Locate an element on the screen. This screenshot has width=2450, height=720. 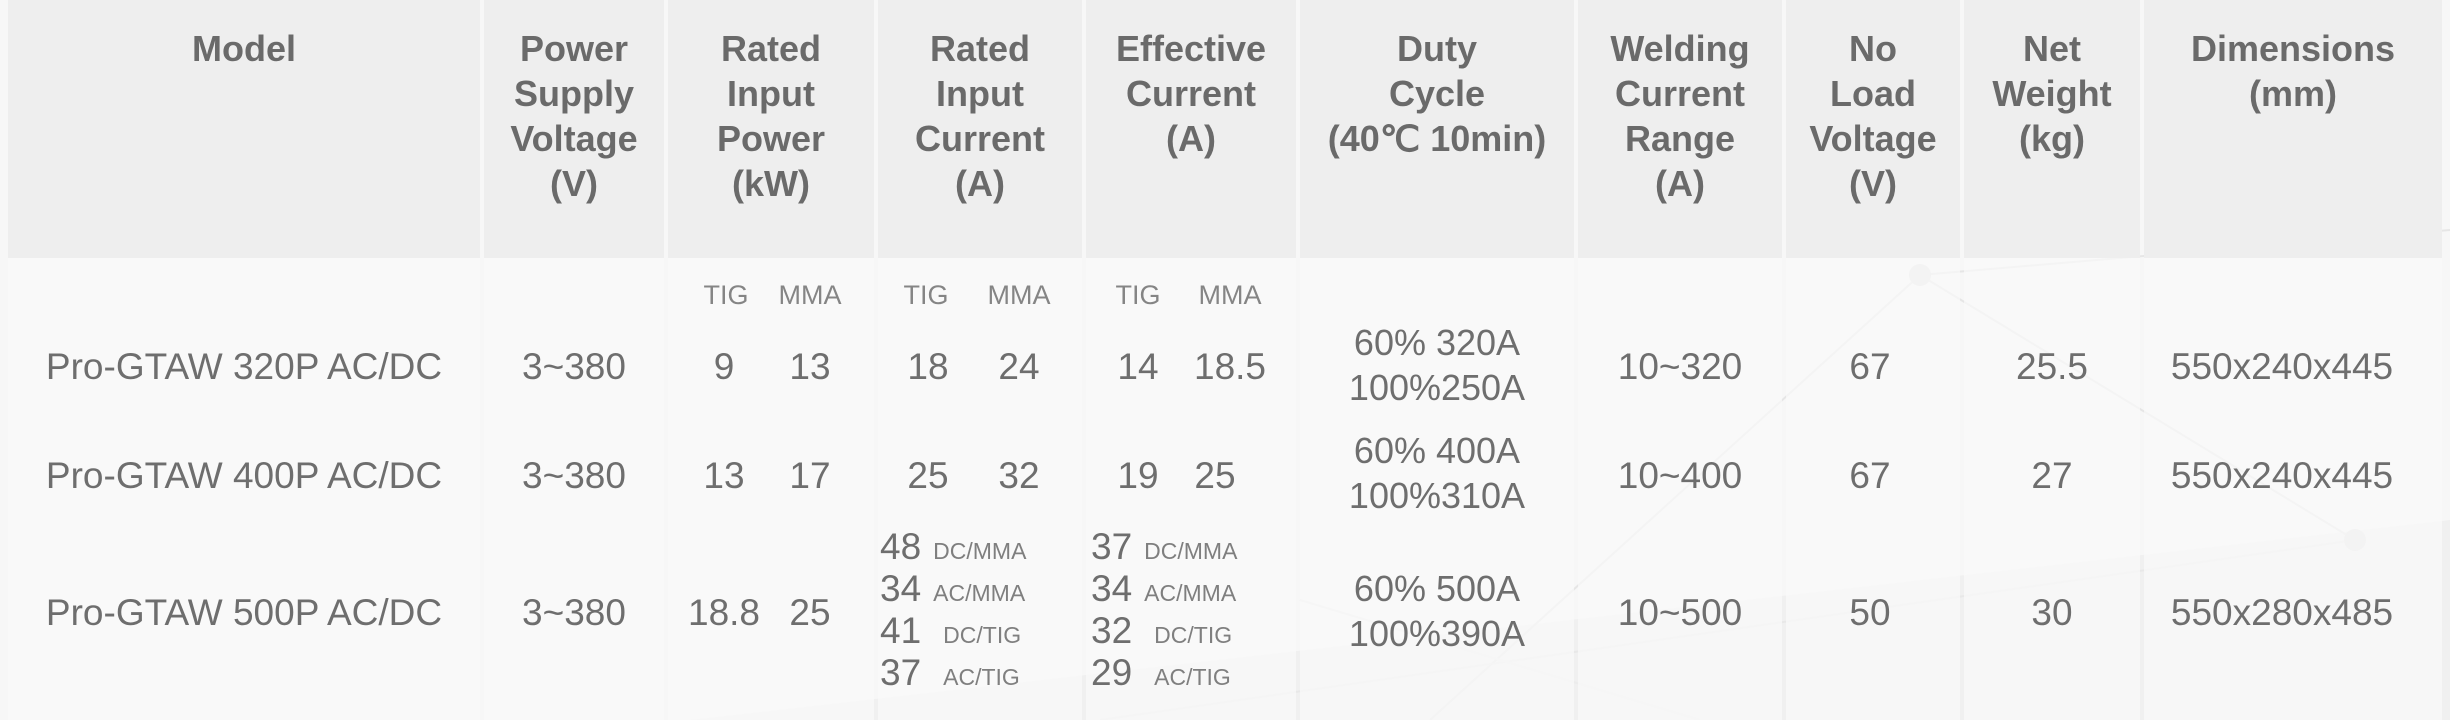
cell-weight: 30 is located at coordinates (2052, 612).